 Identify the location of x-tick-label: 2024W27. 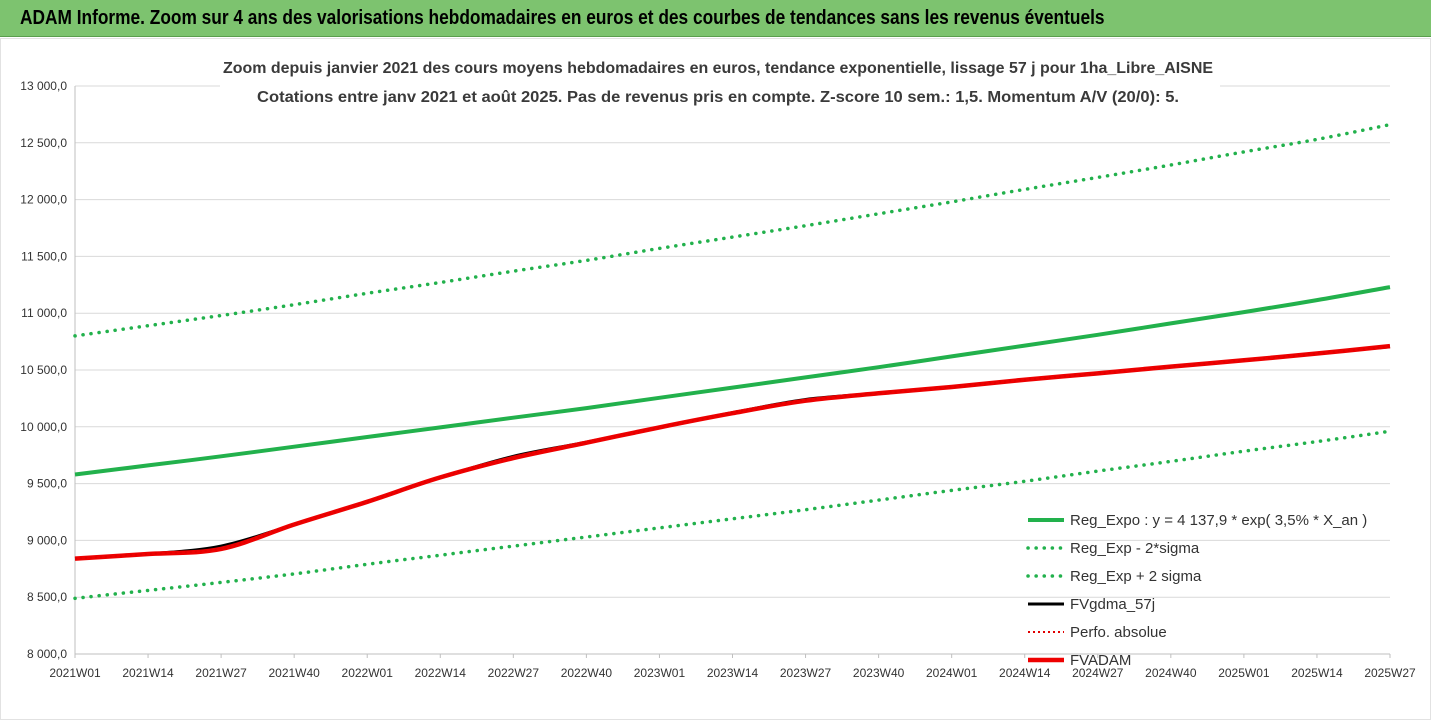
(1098, 673).